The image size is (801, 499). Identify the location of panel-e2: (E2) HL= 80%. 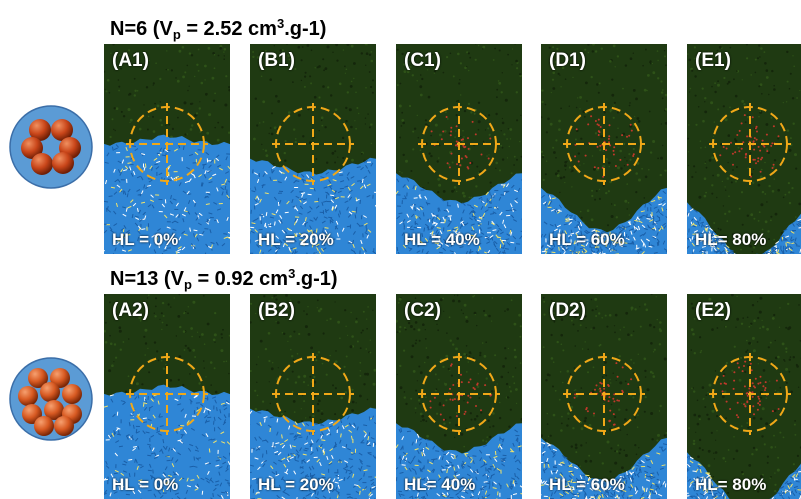
(744, 396).